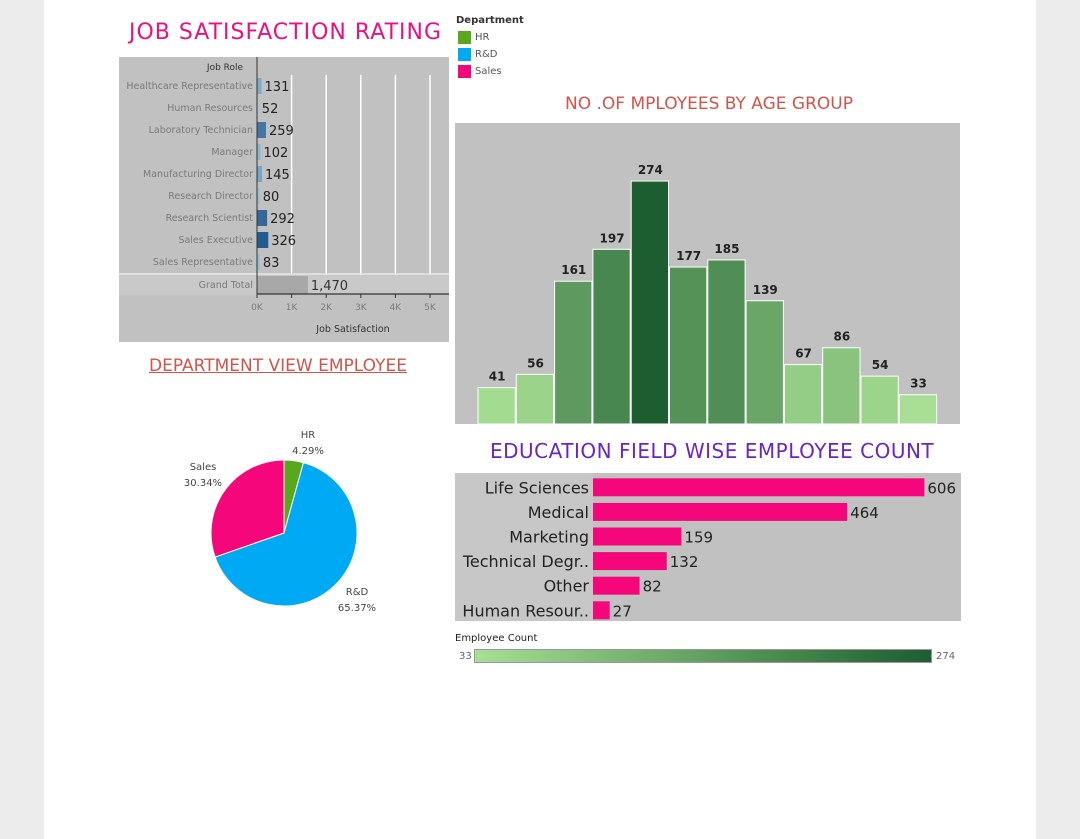  What do you see at coordinates (622, 611) in the screenshot?
I see `education-field-value: 27` at bounding box center [622, 611].